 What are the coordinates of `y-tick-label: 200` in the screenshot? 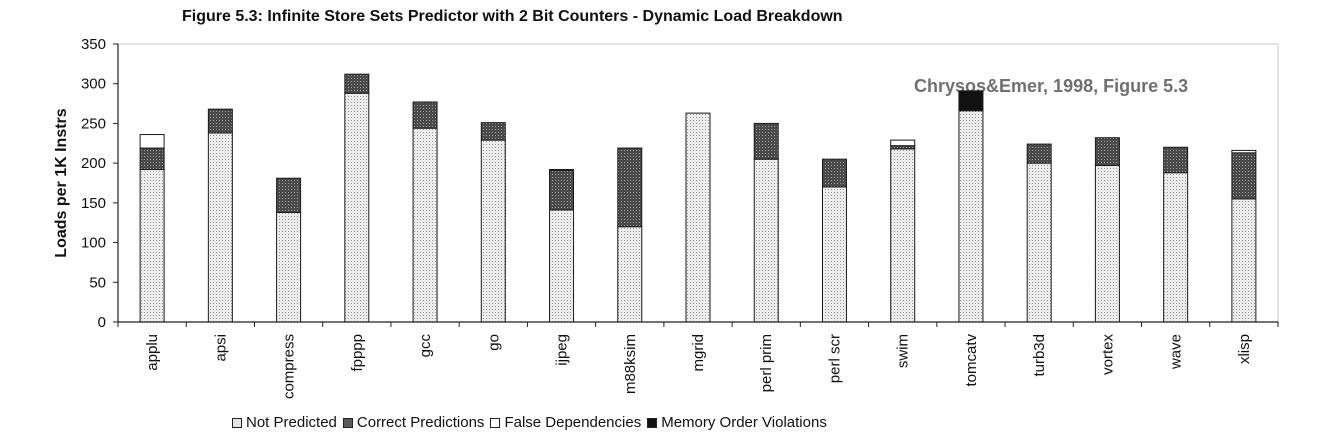 It's located at (93, 163).